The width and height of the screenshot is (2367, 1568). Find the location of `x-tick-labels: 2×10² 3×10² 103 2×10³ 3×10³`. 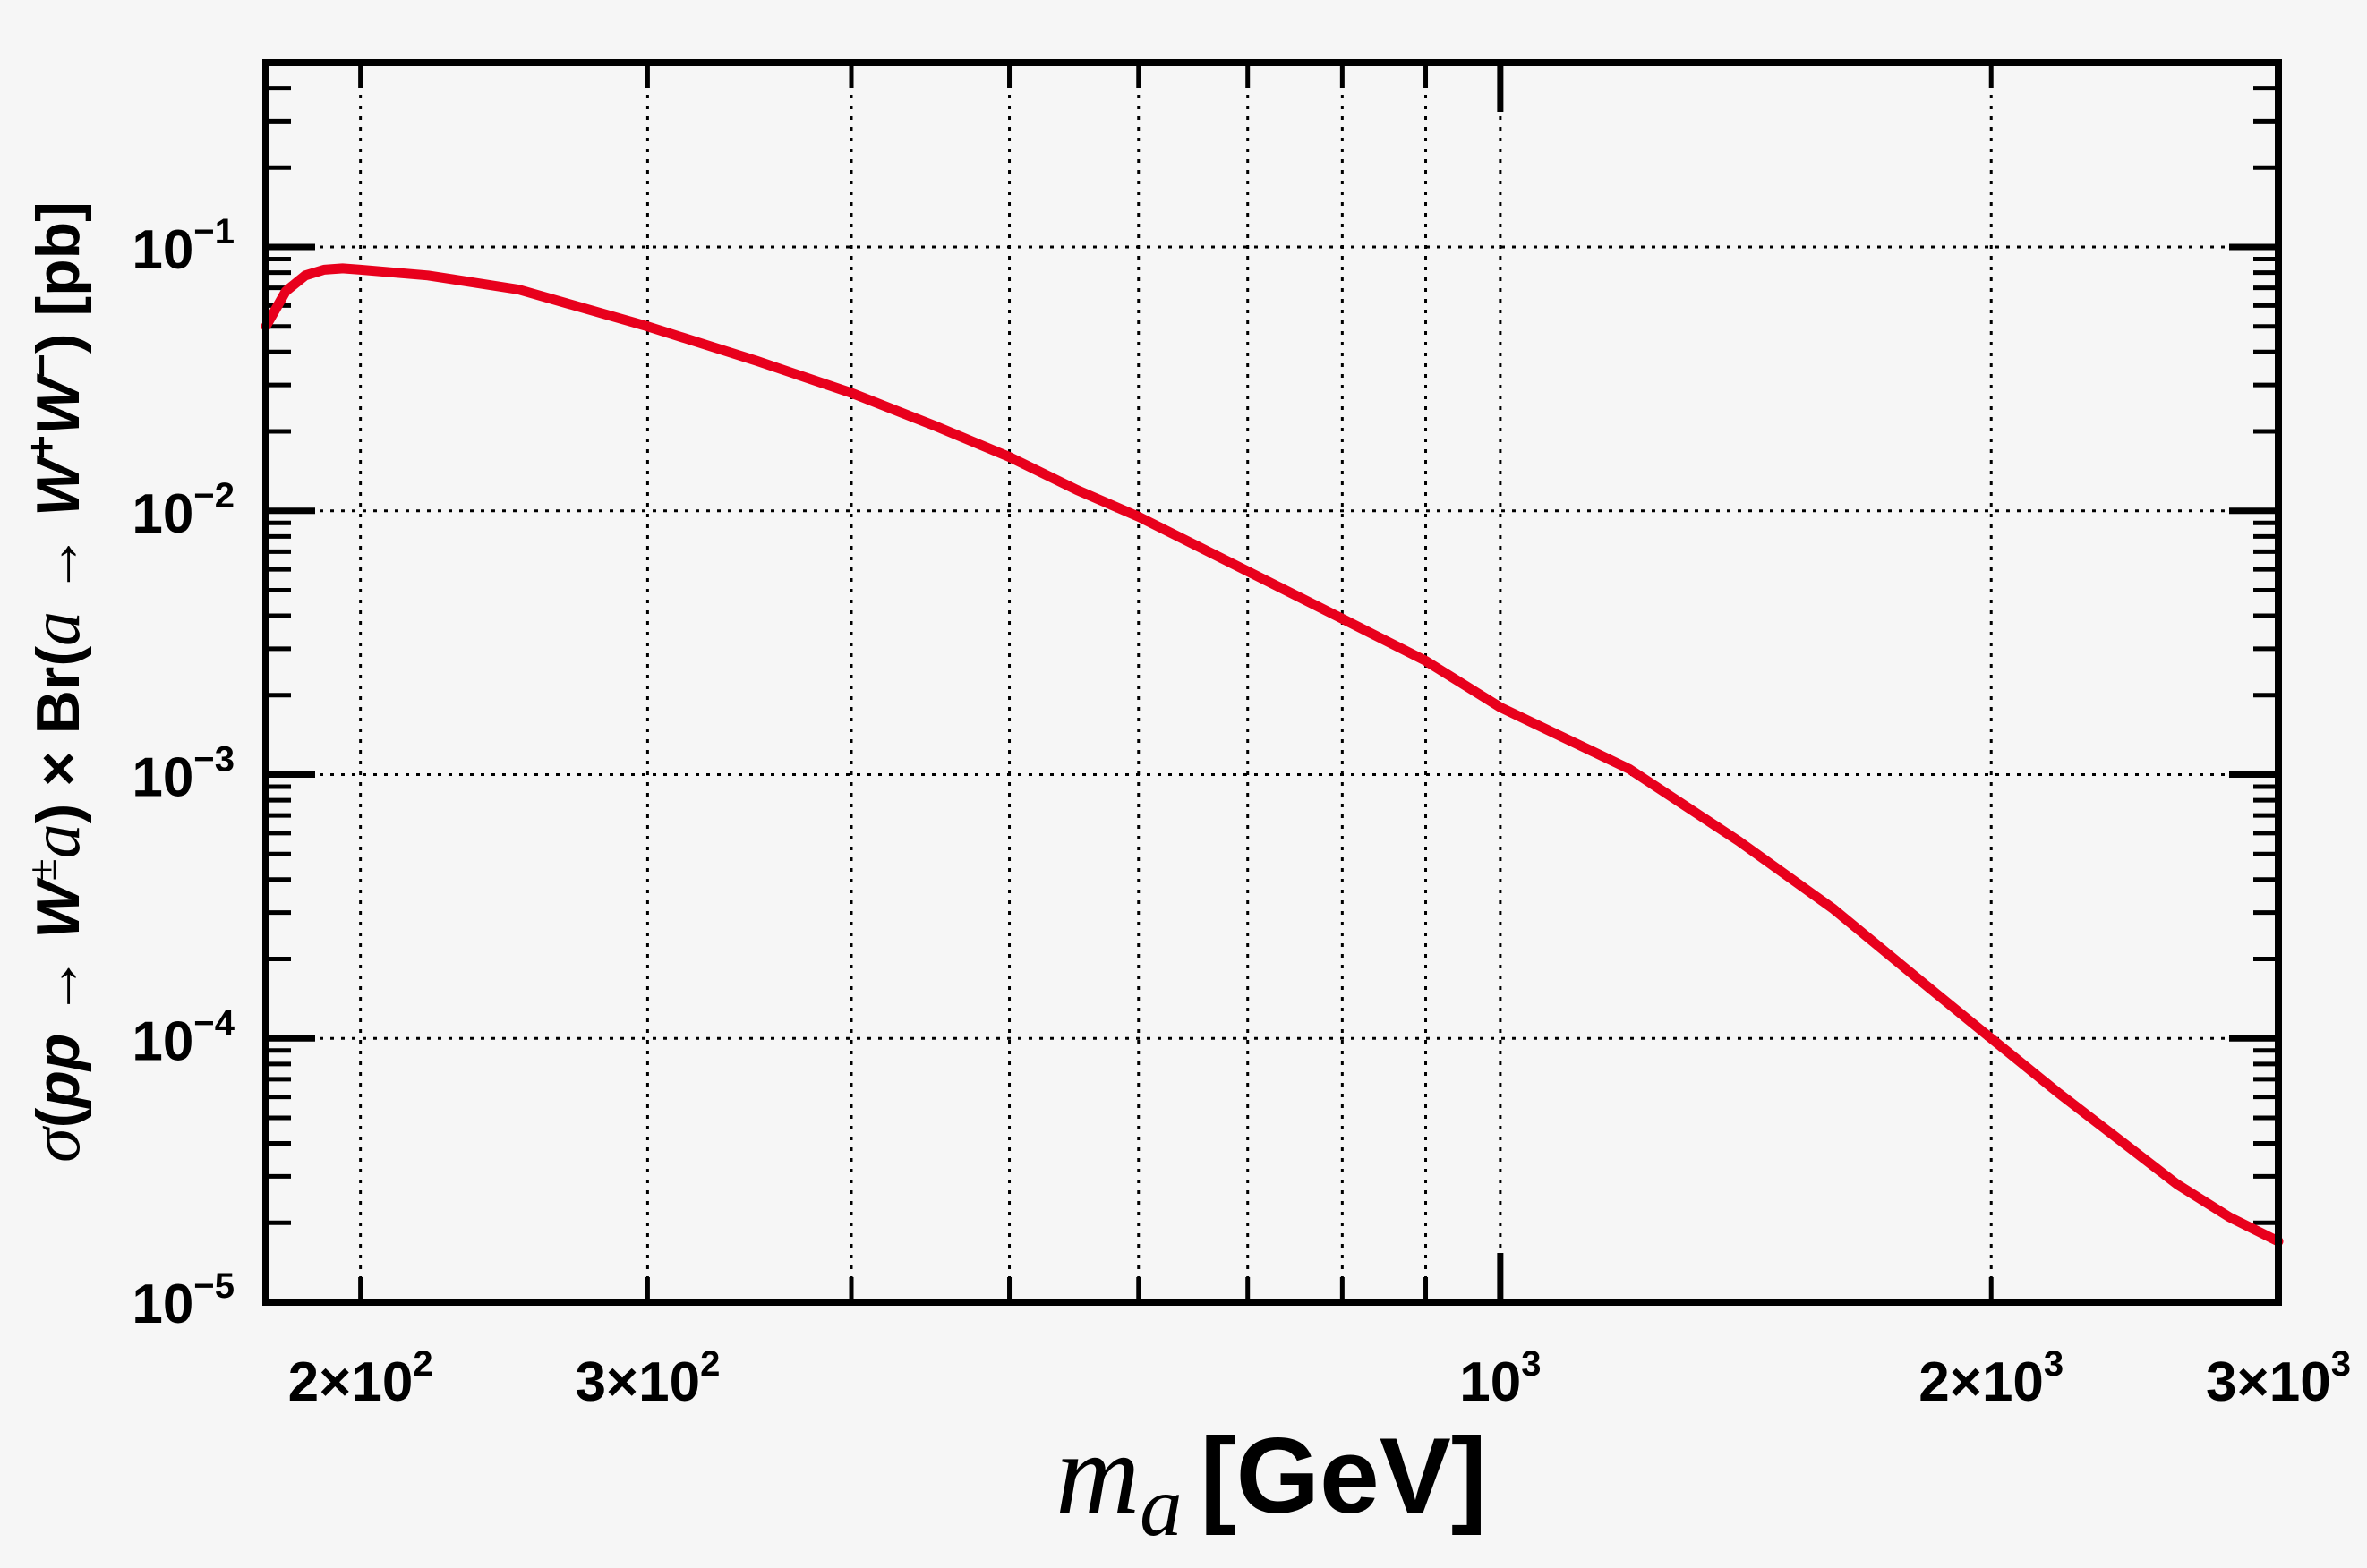

x-tick-labels: 2×10² 3×10² 103 2×10³ 3×10³ is located at coordinates (1319, 1378).